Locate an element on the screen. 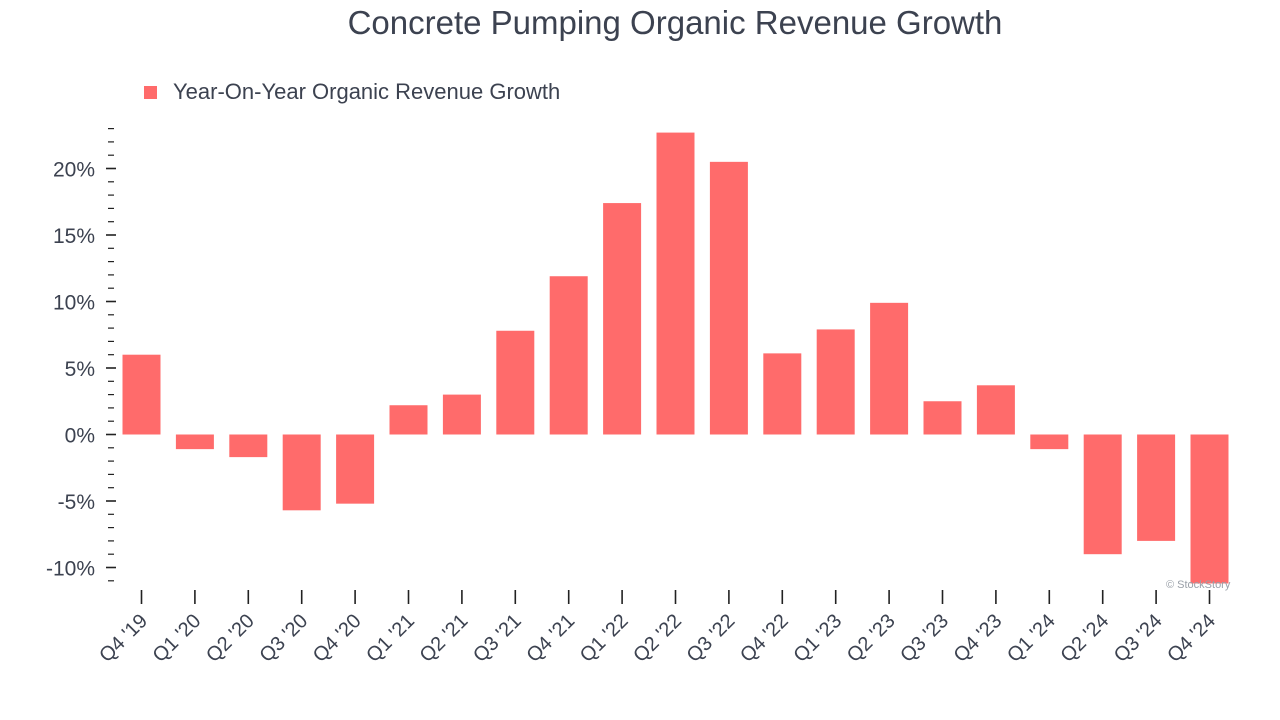 Image resolution: width=1280 pixels, height=720 pixels. x-tick-label: Q3 '24 is located at coordinates (1138, 638).